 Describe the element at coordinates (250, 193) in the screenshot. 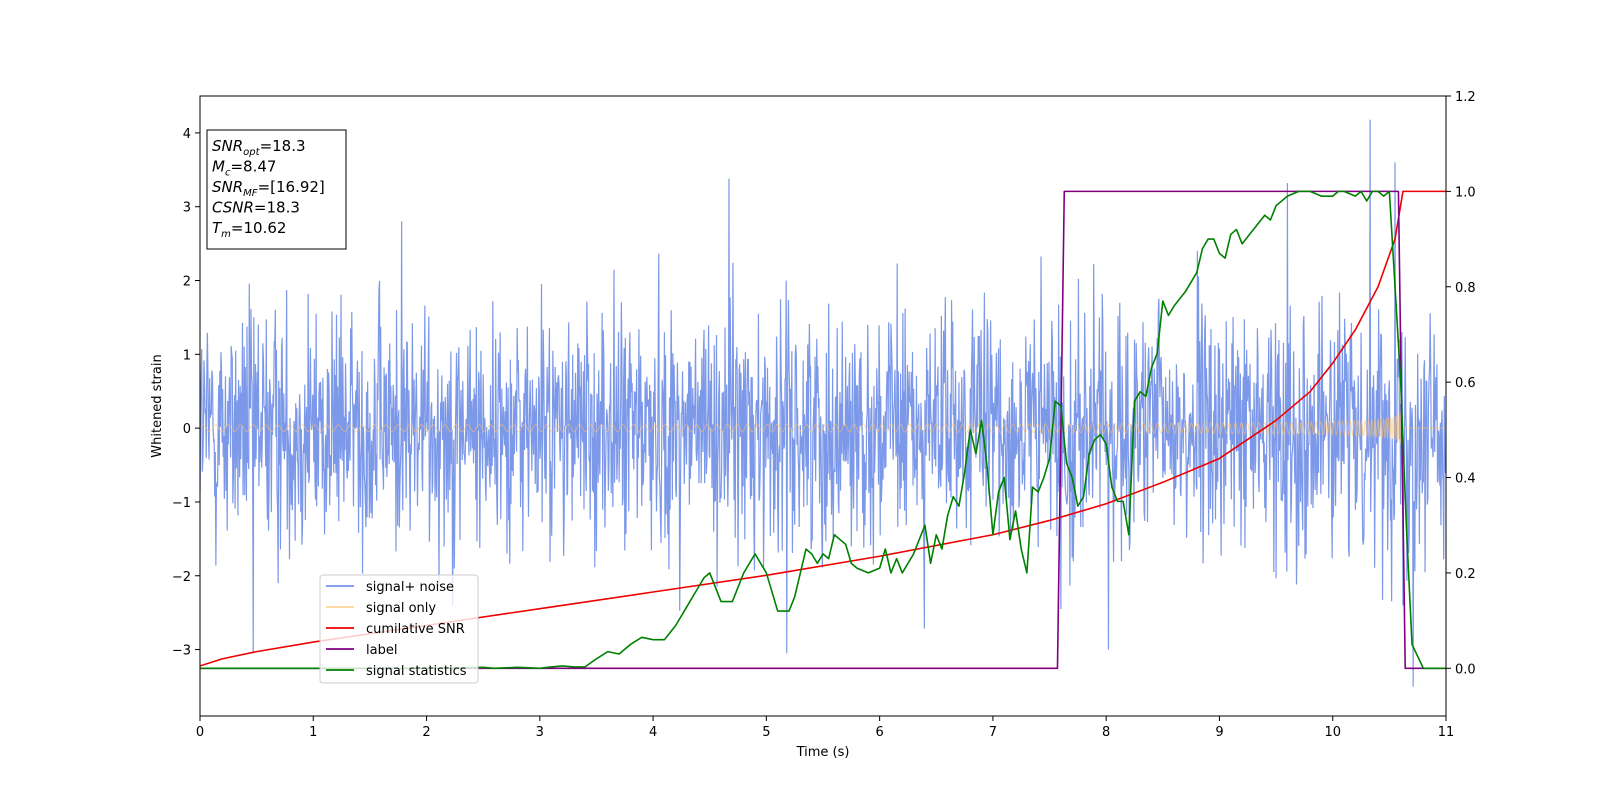

I see `info-line-subscript: MF` at that location.